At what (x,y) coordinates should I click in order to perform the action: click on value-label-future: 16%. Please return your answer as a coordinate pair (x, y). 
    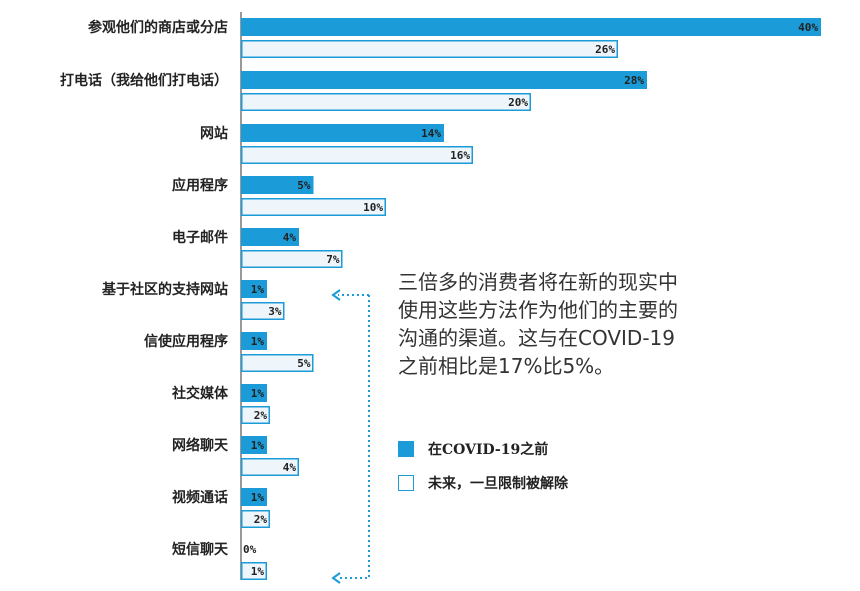
    Looking at the image, I should click on (460, 155).